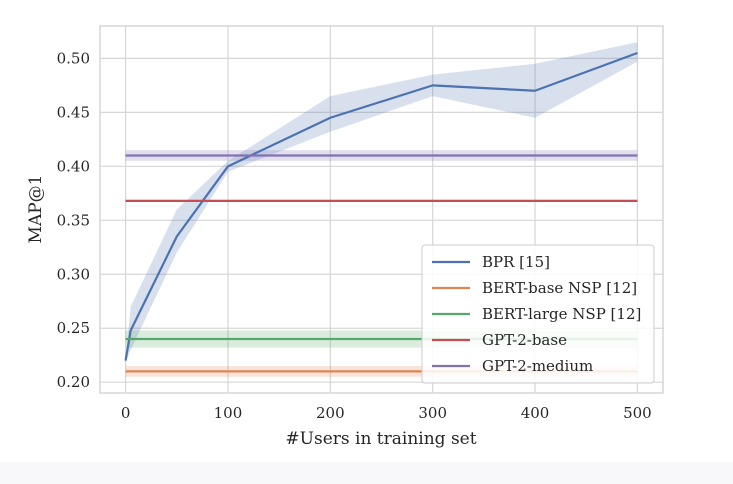 The width and height of the screenshot is (733, 484). I want to click on x-tick-label: 100, so click(228, 413).